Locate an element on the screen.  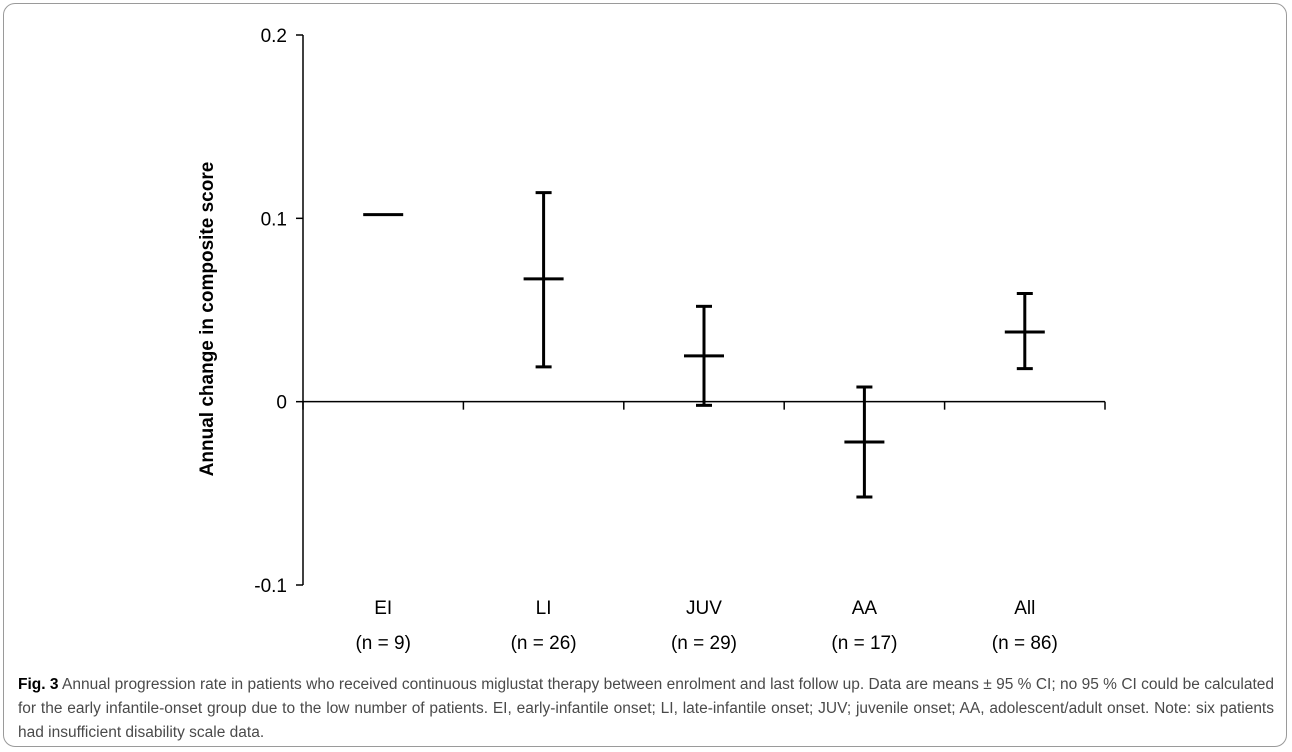
error-bar-aa is located at coordinates (864, 442).